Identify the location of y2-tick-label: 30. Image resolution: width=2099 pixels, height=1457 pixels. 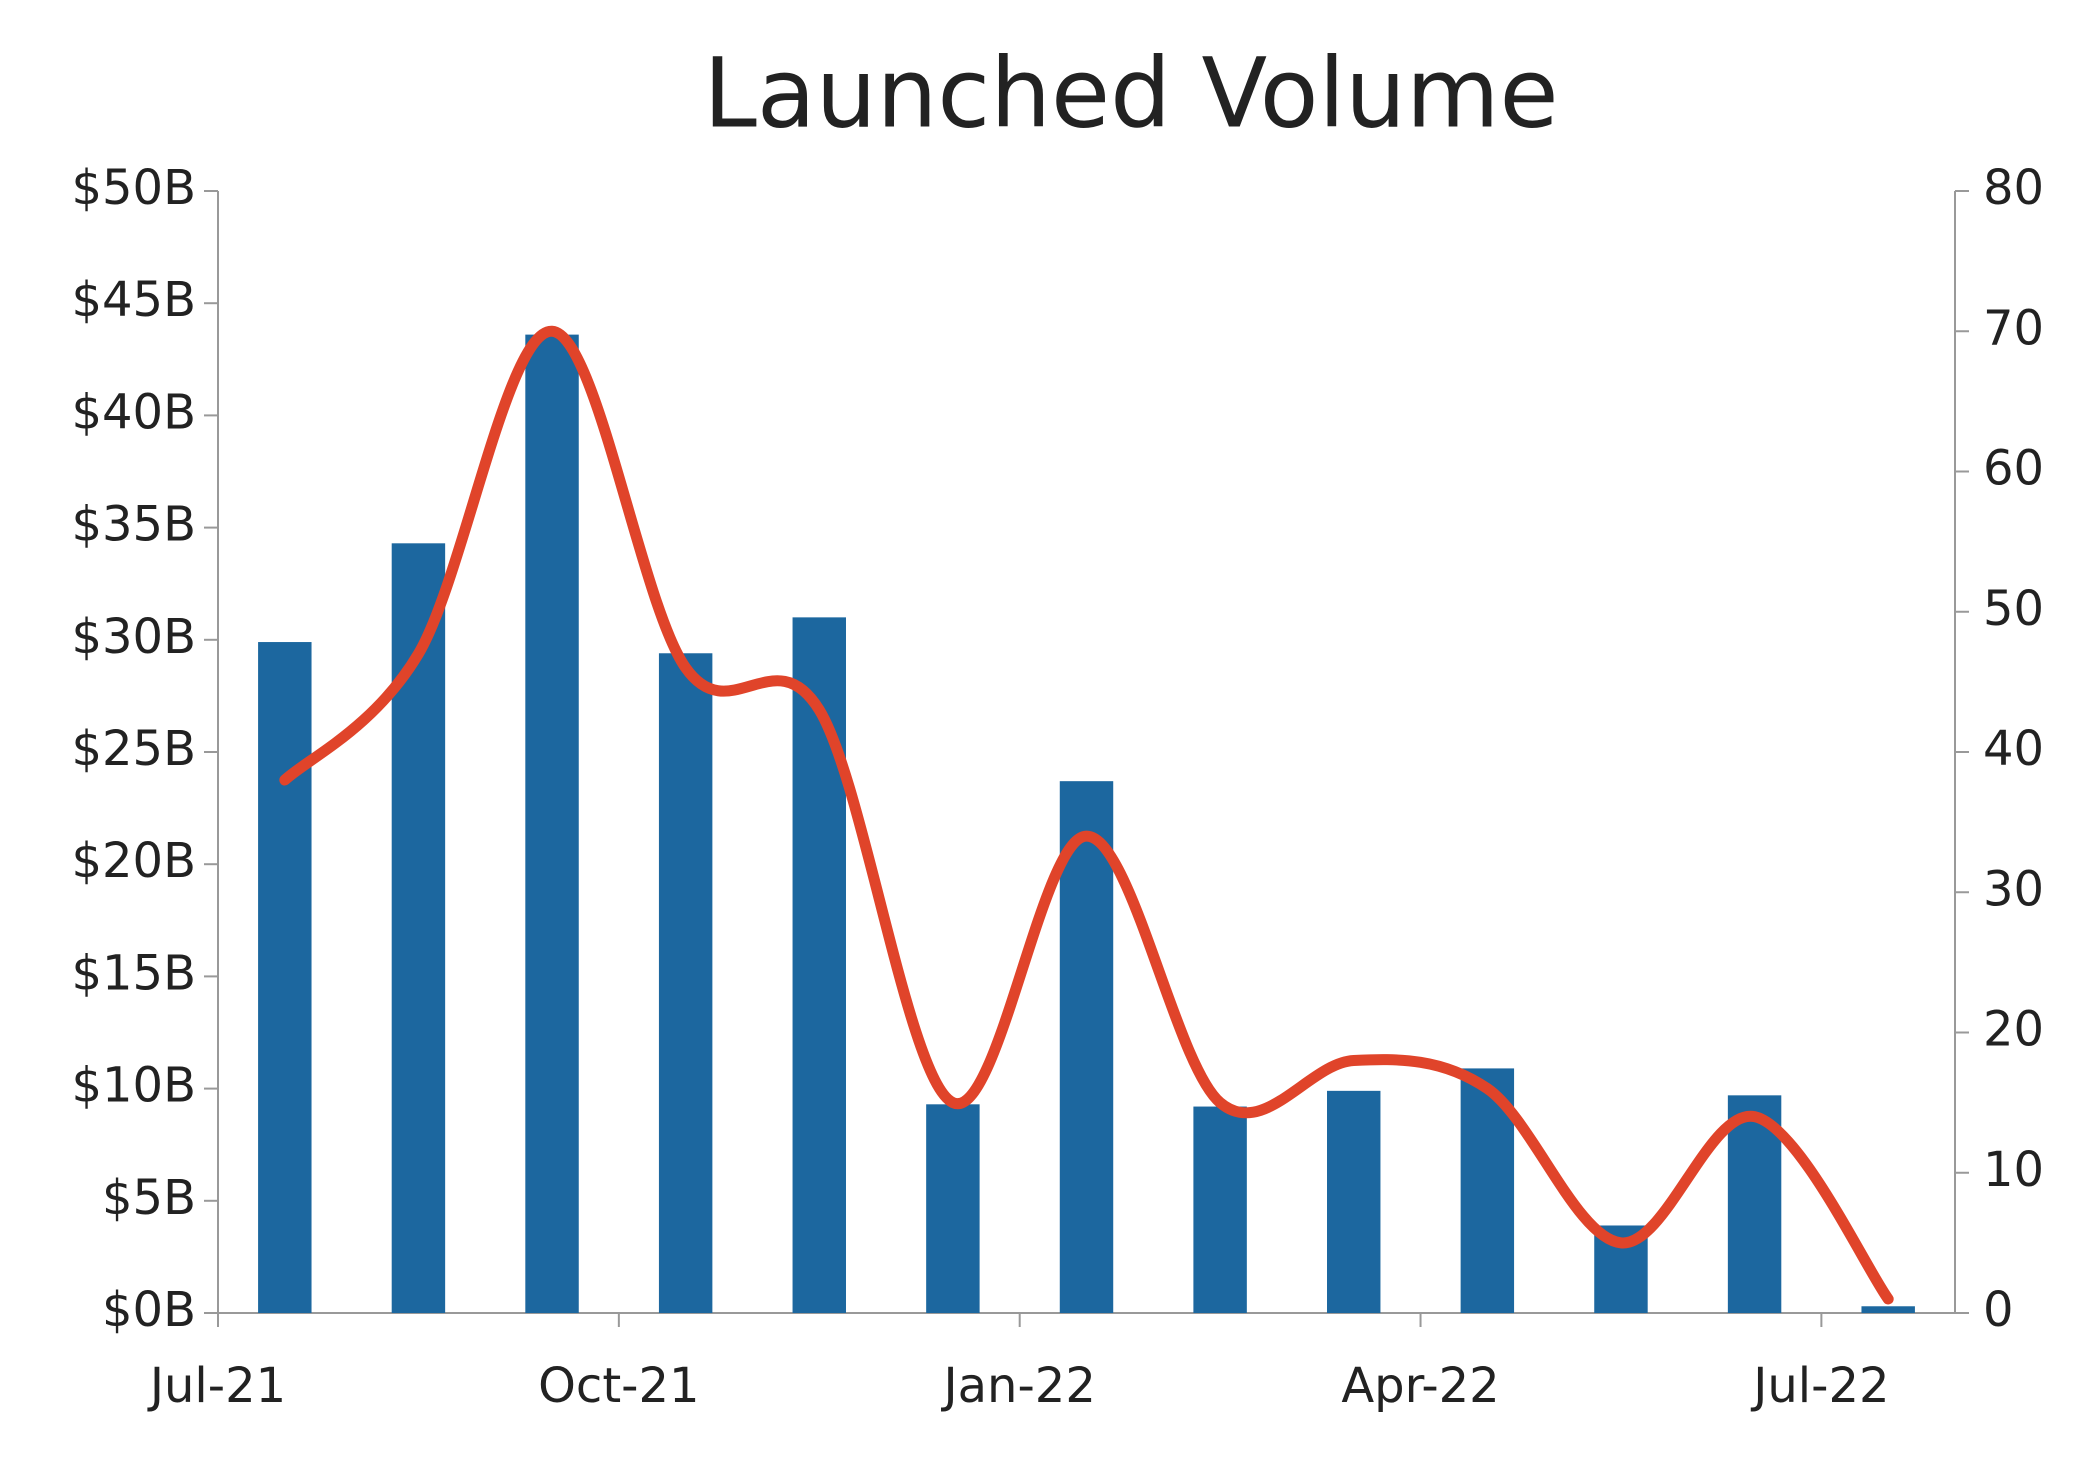
(2013, 889).